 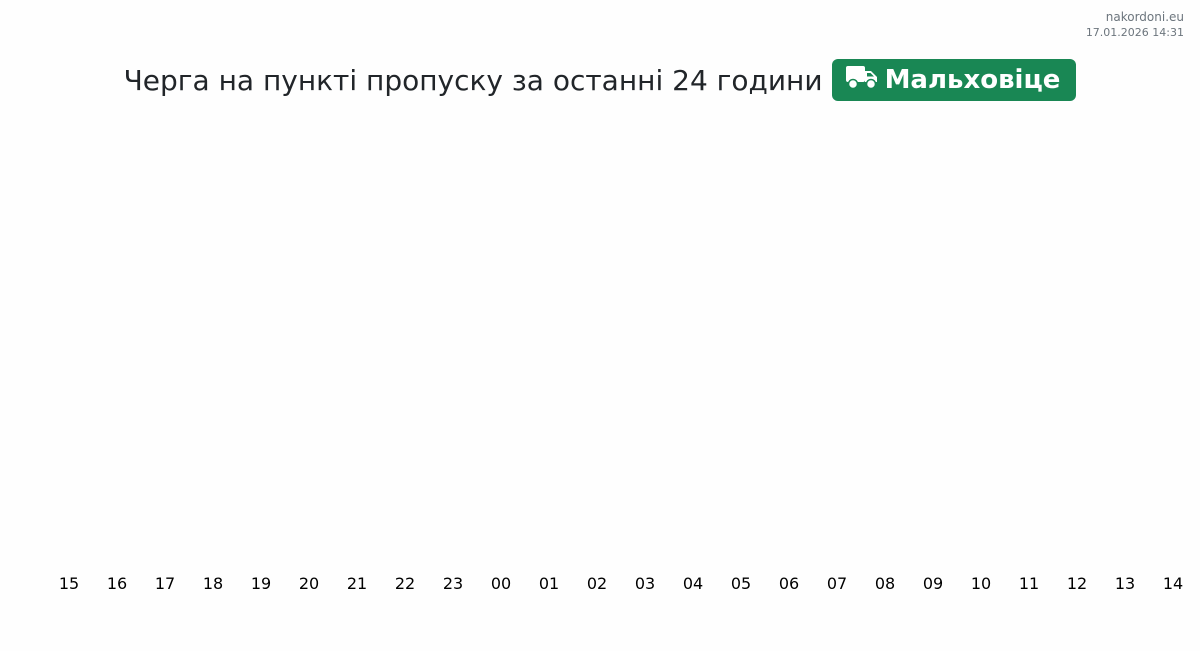 I want to click on x-tick-label: 18, so click(x=213, y=583).